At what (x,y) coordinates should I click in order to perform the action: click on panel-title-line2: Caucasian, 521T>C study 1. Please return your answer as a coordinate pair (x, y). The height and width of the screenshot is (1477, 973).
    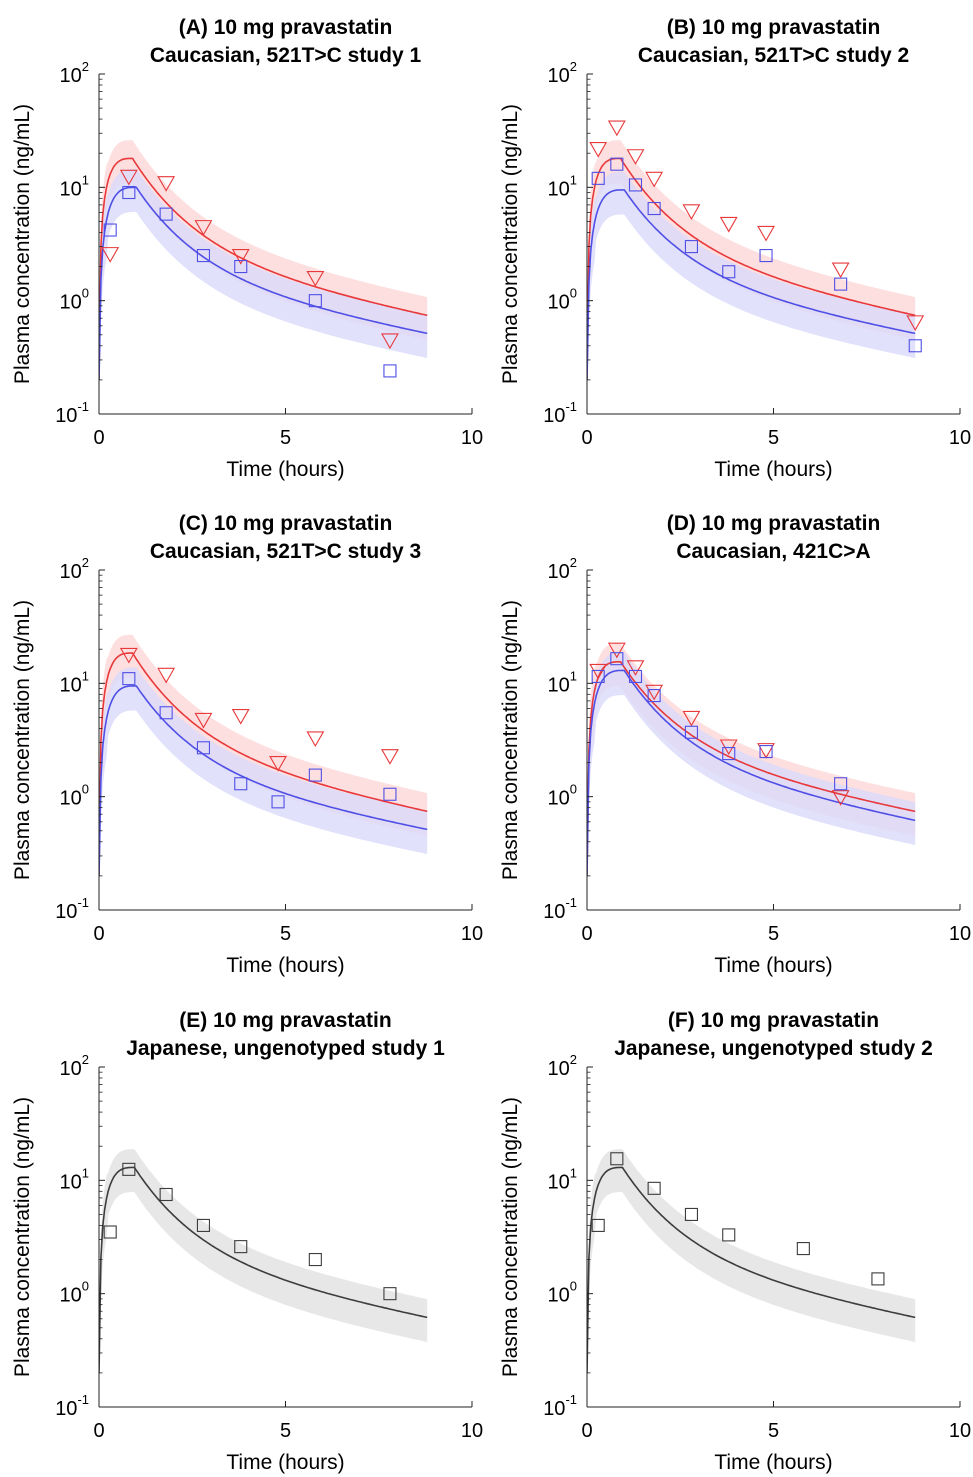
    Looking at the image, I should click on (286, 55).